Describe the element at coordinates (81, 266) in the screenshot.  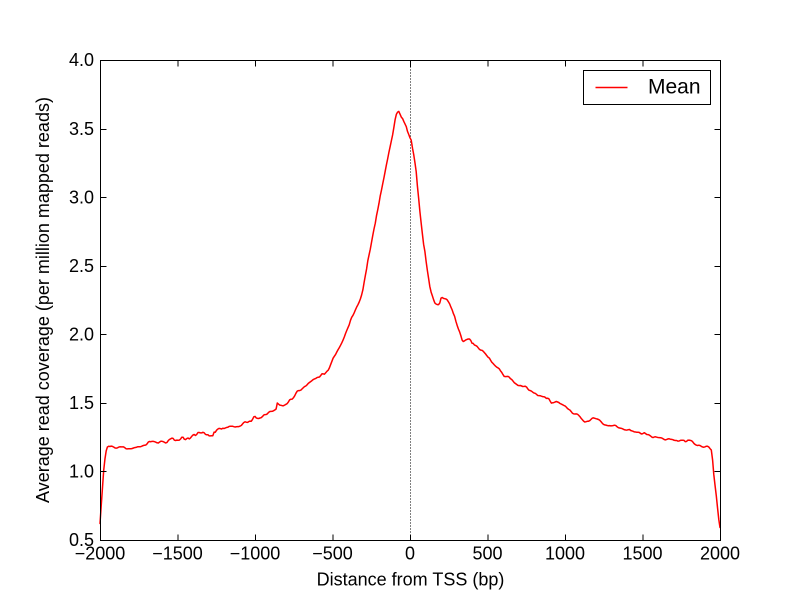
I see `svg-text: 2.5` at that location.